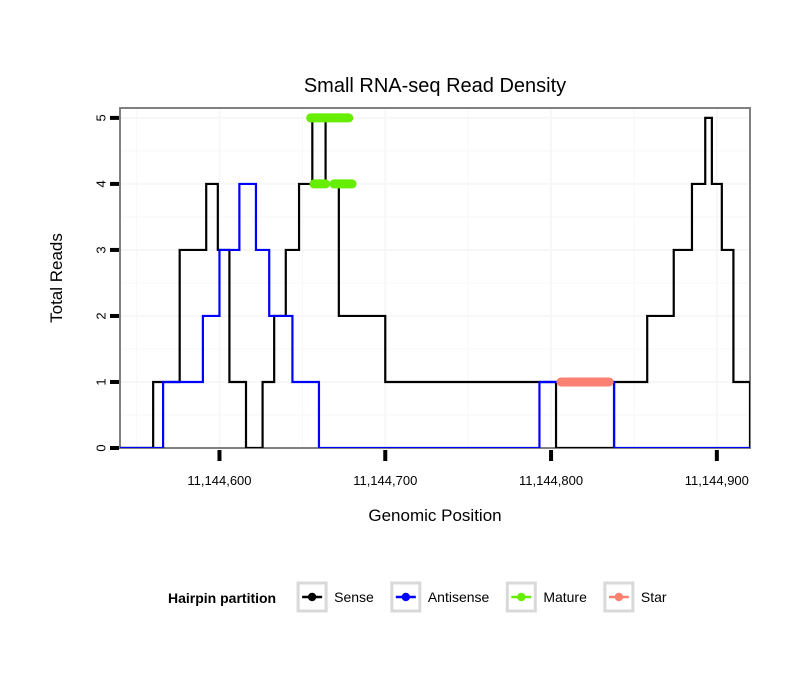 The image size is (810, 690). I want to click on legend-items: Sense Antisense Mature Star, so click(481, 597).